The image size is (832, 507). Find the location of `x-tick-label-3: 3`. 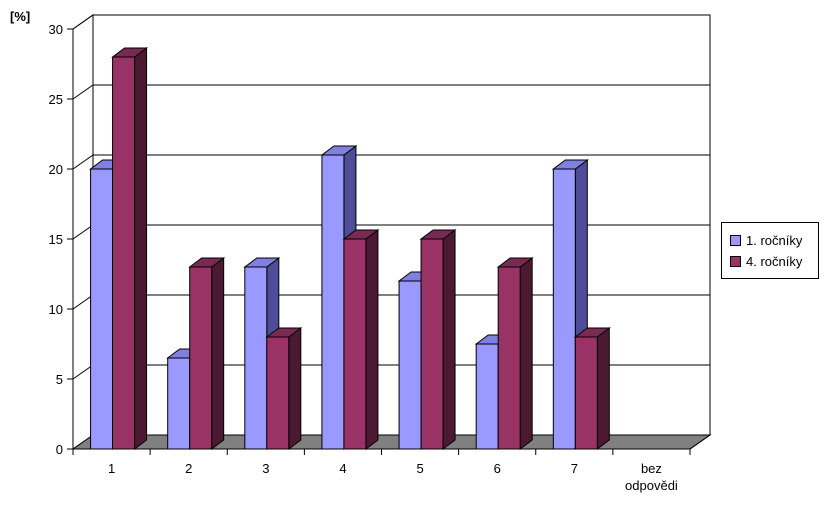

x-tick-label-3: 3 is located at coordinates (265, 468).